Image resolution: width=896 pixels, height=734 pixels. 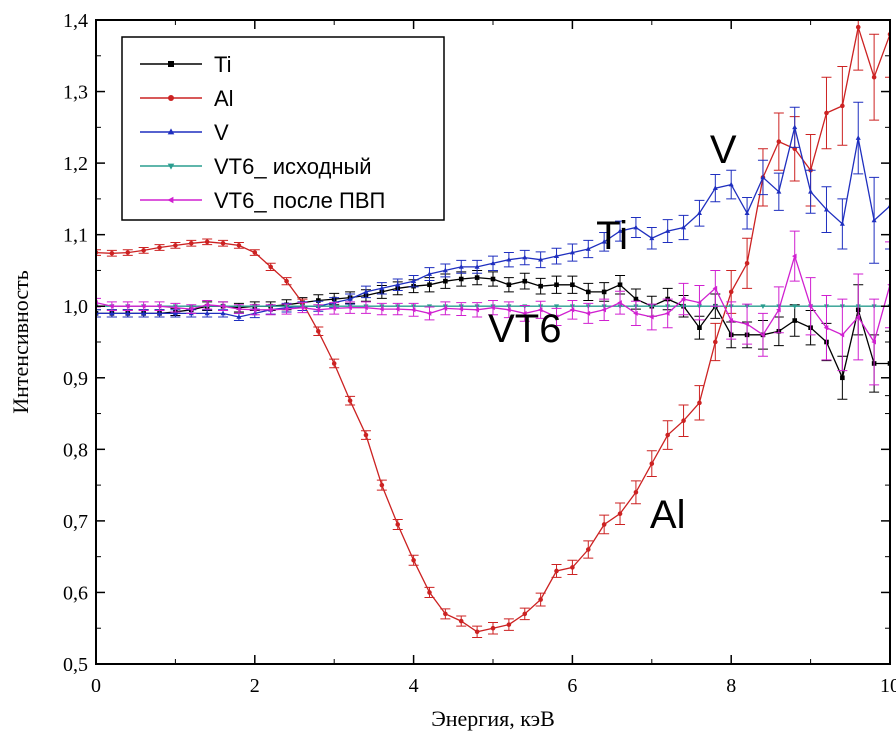 I want to click on legend-label: Al, so click(x=224, y=98).